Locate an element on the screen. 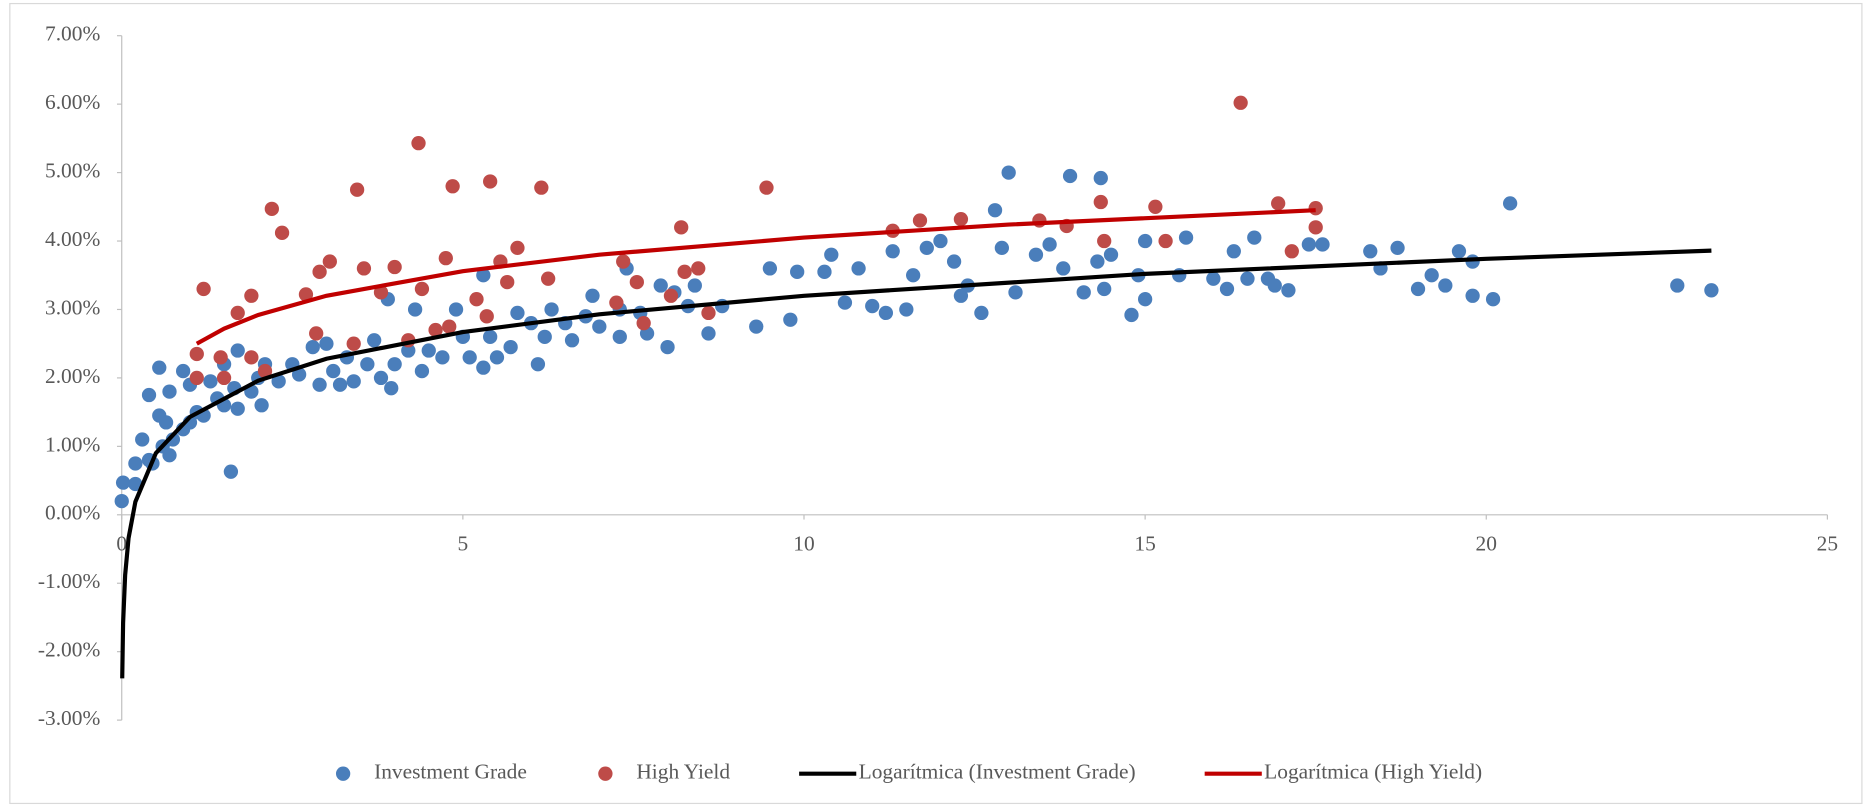 Image resolution: width=1867 pixels, height=807 pixels. y-tick-label: 6.00% is located at coordinates (72, 102).